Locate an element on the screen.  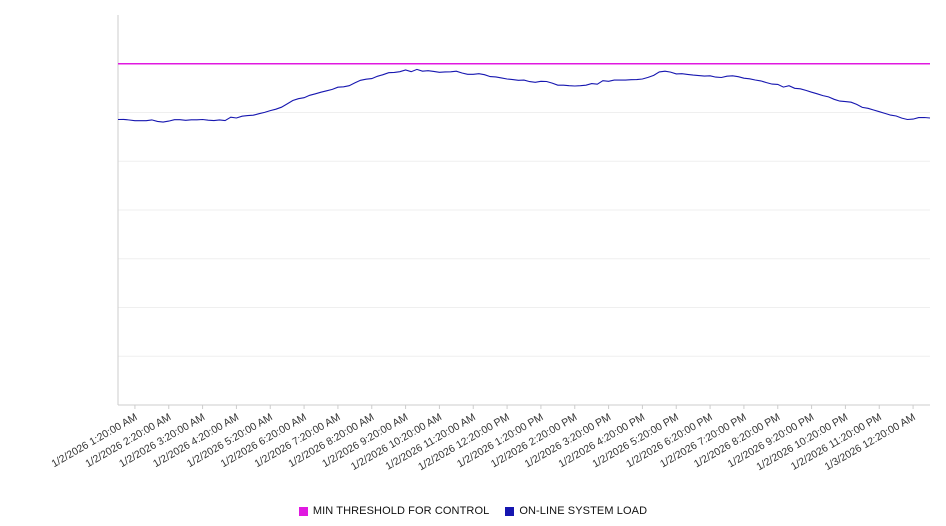
legend-item-min-threshold: MIN THRESHOLD FOR CONTROL is located at coordinates (394, 511).